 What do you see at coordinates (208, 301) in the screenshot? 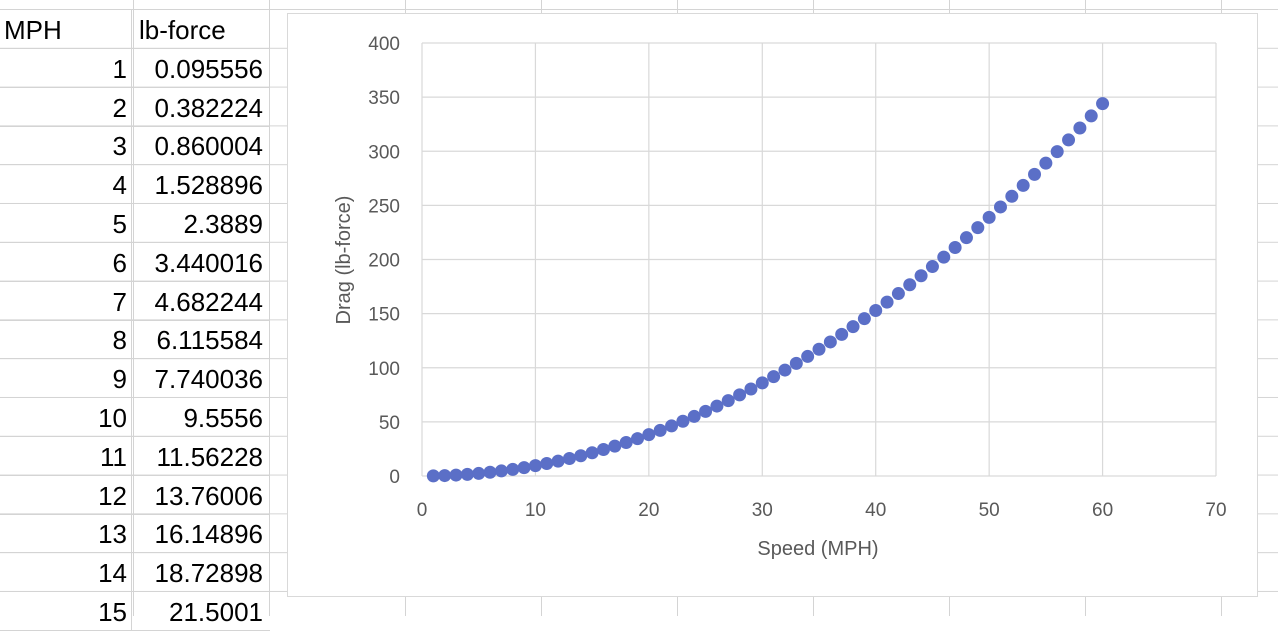
I see `cell-lb-force: 4.682244` at bounding box center [208, 301].